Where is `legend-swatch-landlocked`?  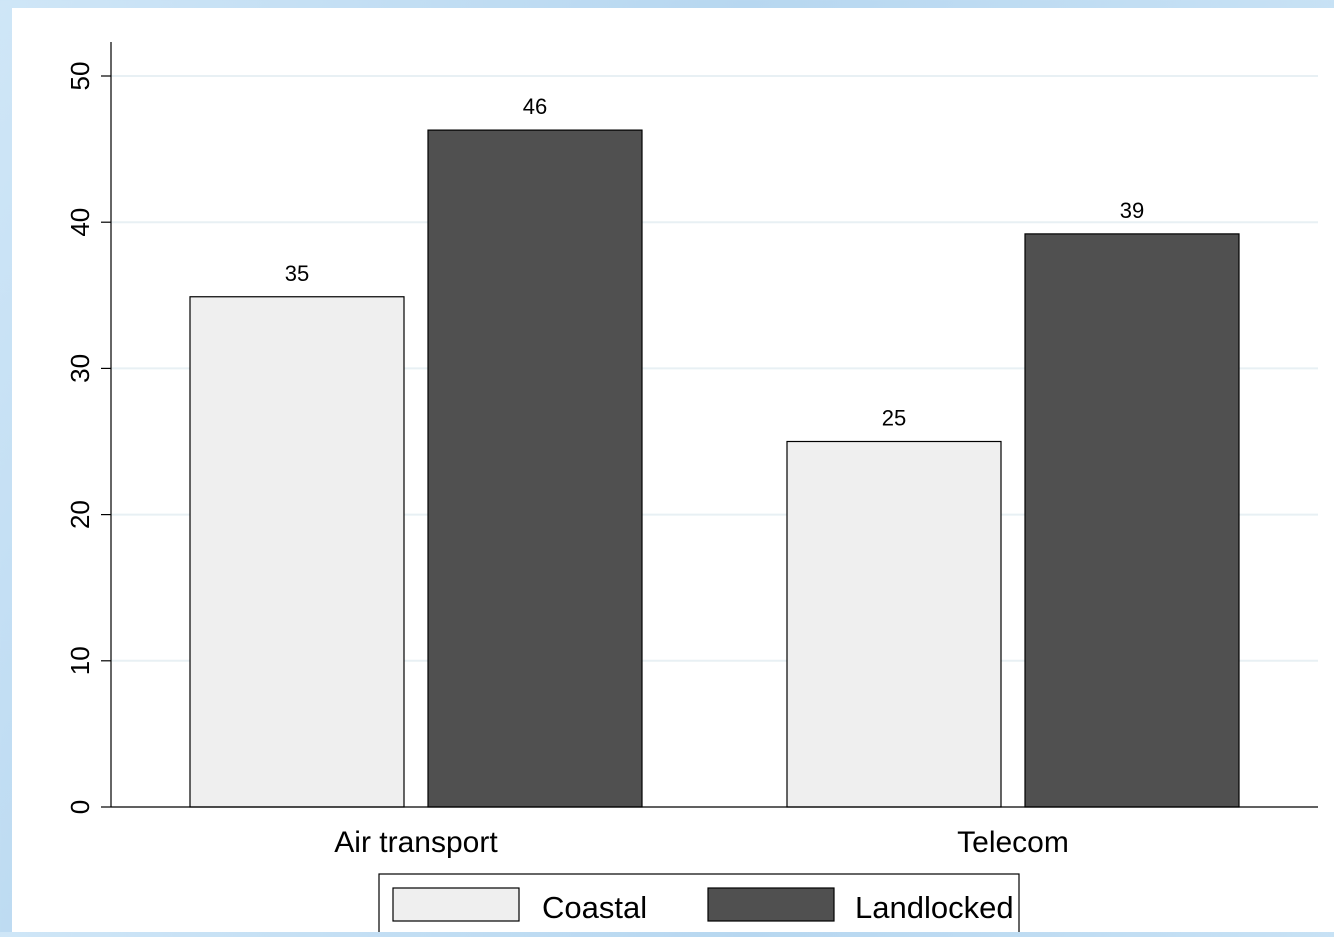
legend-swatch-landlocked is located at coordinates (771, 904).